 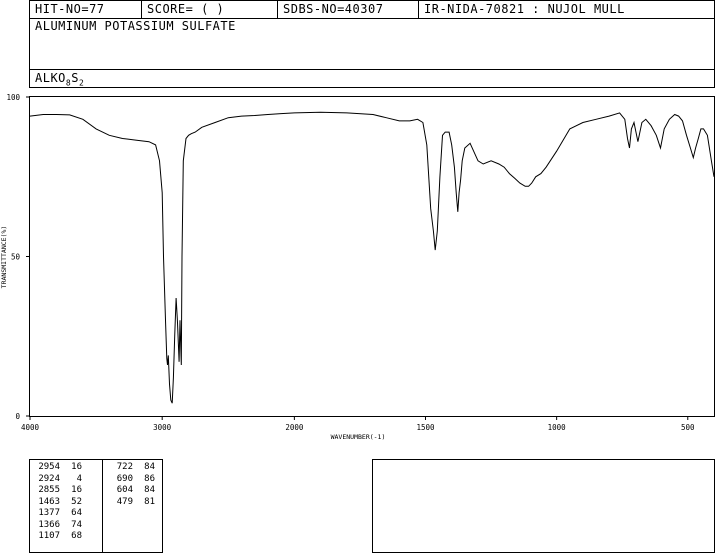 What do you see at coordinates (102, 506) in the screenshot?
I see `peak-table-divider` at bounding box center [102, 506].